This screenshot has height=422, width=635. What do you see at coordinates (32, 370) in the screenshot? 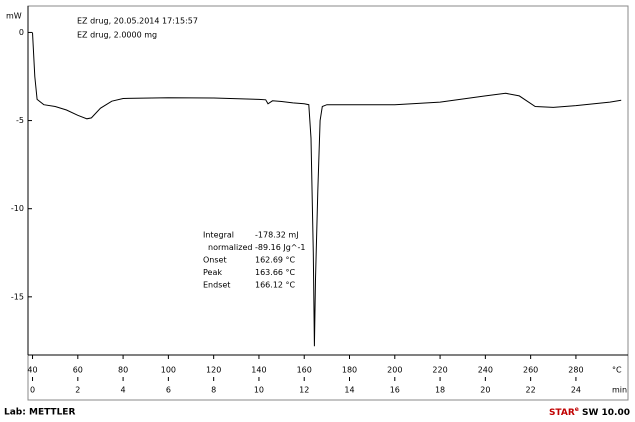
I see `x-tick-label: 40` at bounding box center [32, 370].